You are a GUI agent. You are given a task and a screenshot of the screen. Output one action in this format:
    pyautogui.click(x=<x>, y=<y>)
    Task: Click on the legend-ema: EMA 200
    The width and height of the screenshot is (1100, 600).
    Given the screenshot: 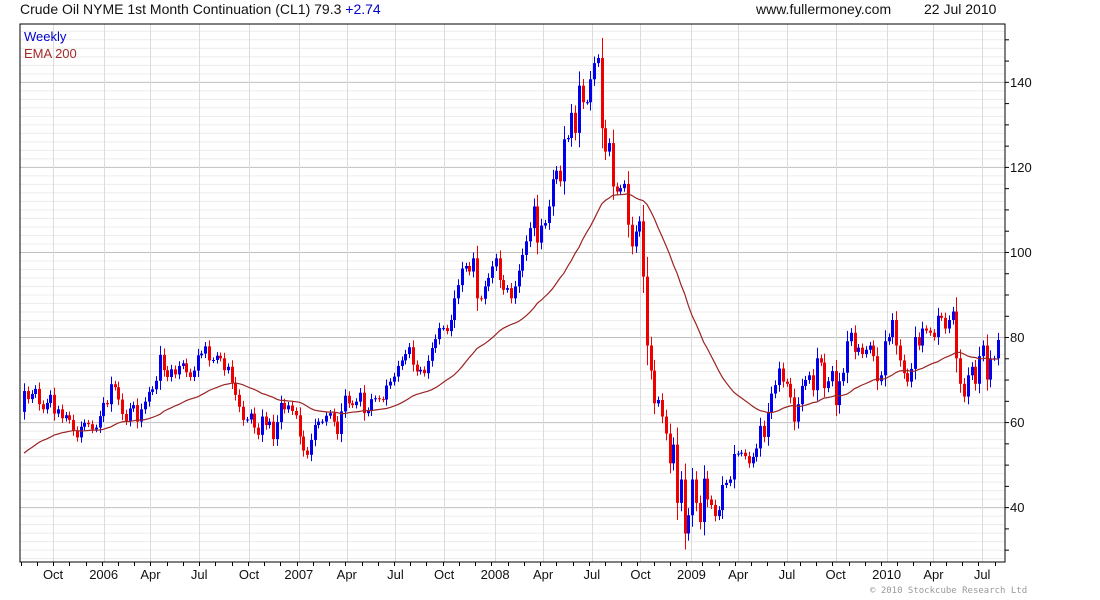 What is the action you would take?
    pyautogui.click(x=50, y=53)
    